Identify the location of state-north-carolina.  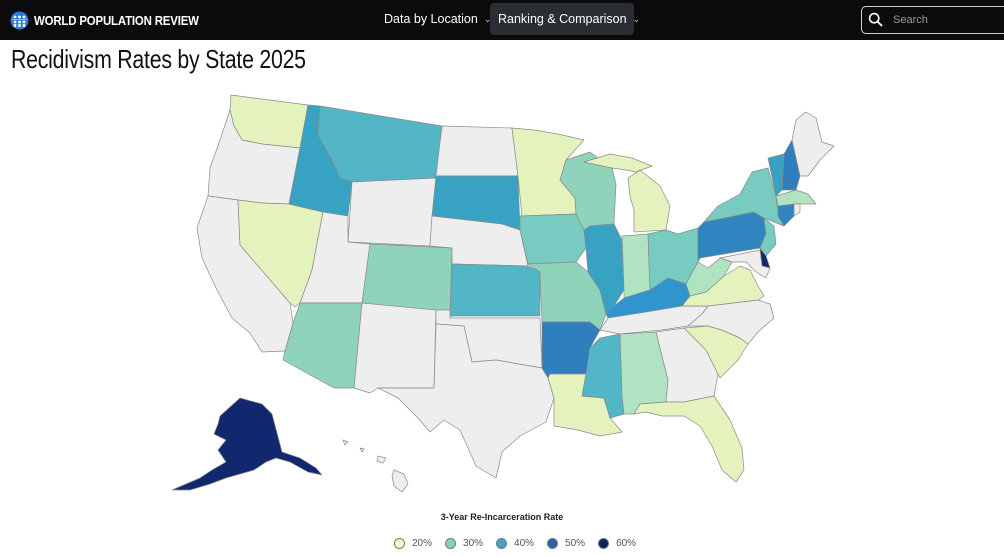
(731, 322).